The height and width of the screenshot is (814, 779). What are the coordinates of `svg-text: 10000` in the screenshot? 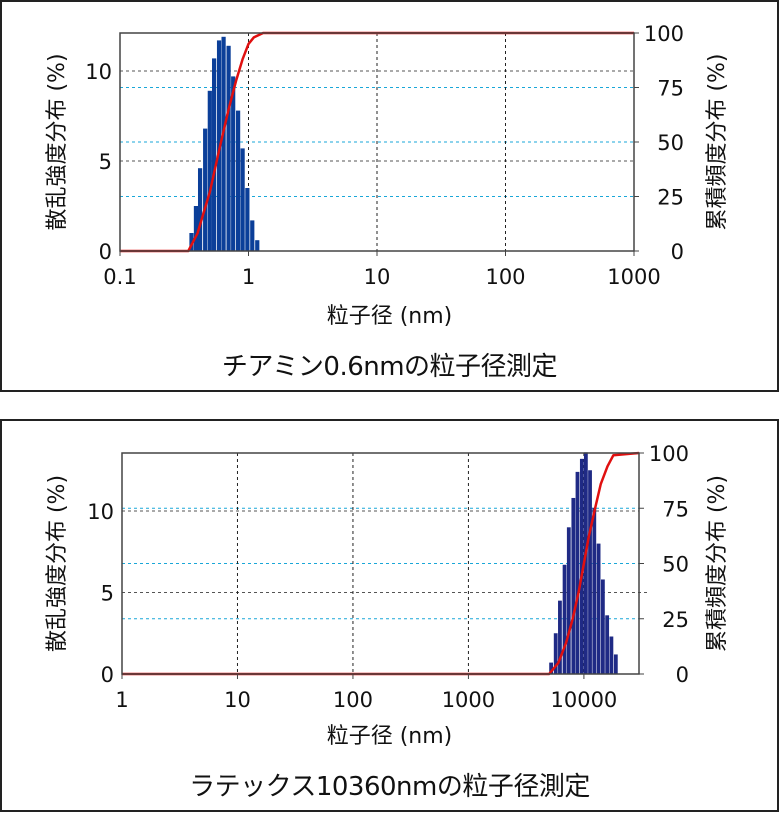 It's located at (583, 700).